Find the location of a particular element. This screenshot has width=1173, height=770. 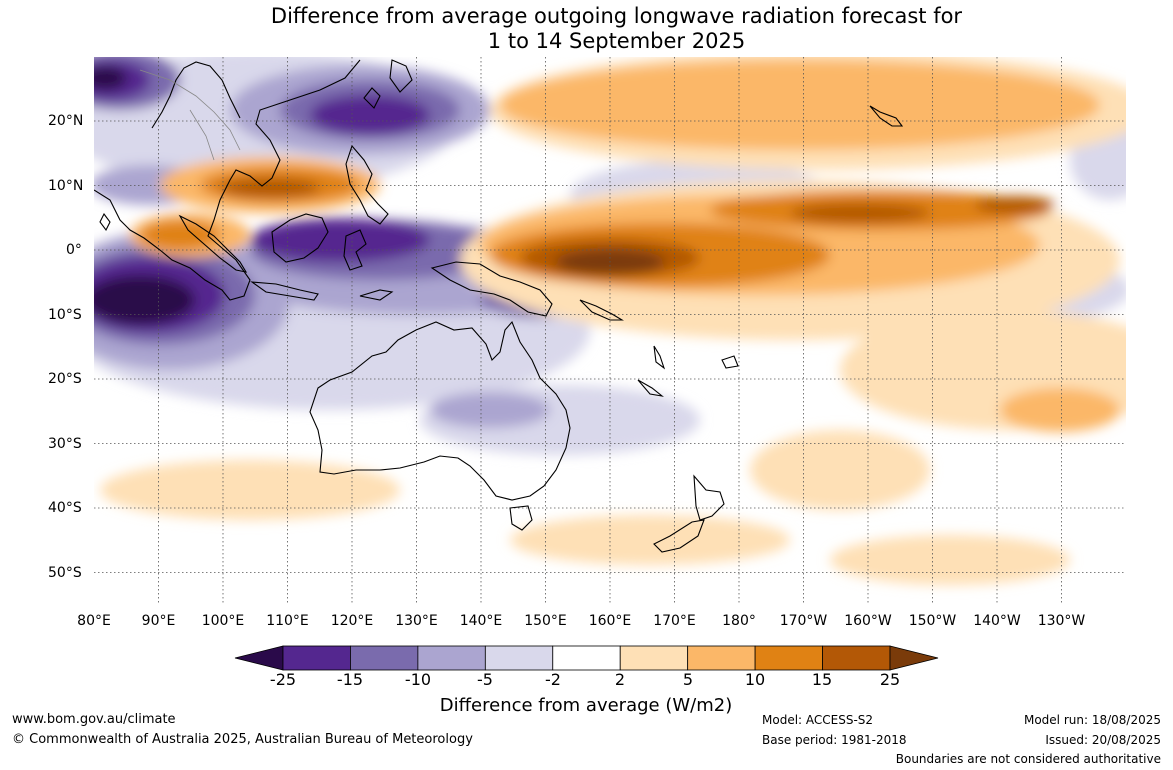

footer-issued: Issued: 20/08/2025 is located at coordinates (1103, 740).